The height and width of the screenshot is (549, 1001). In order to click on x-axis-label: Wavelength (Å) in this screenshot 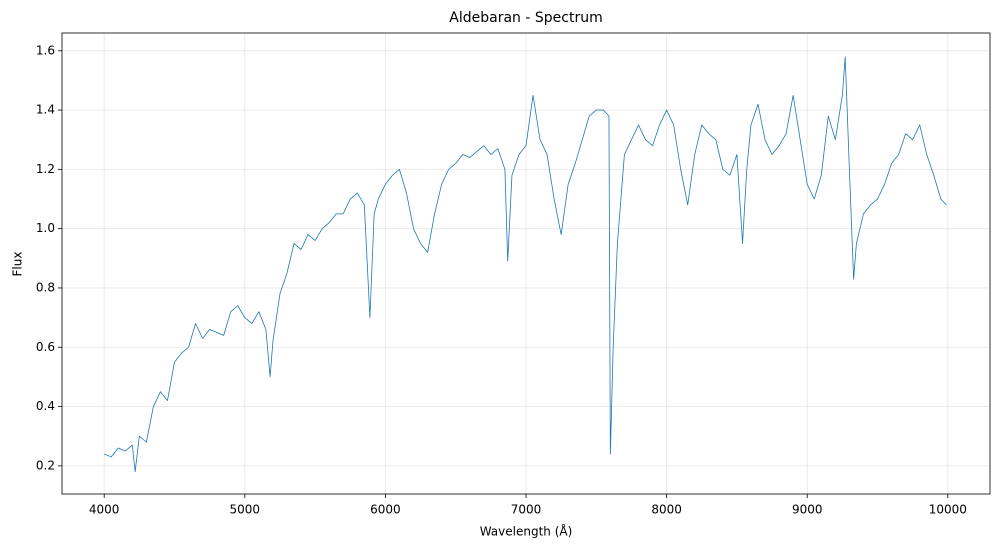, I will do `click(526, 531)`.